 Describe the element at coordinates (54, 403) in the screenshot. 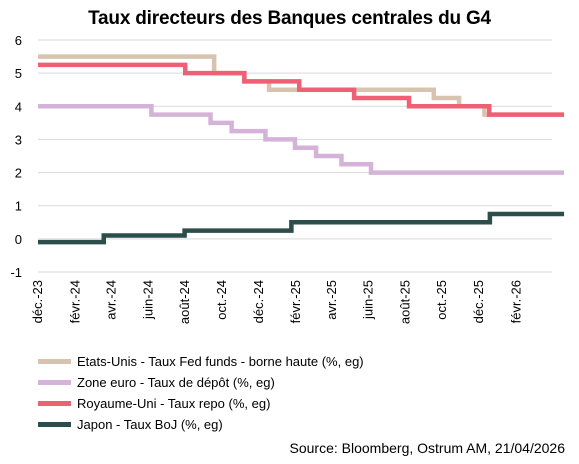

I see `legend-swatch-uk` at that location.